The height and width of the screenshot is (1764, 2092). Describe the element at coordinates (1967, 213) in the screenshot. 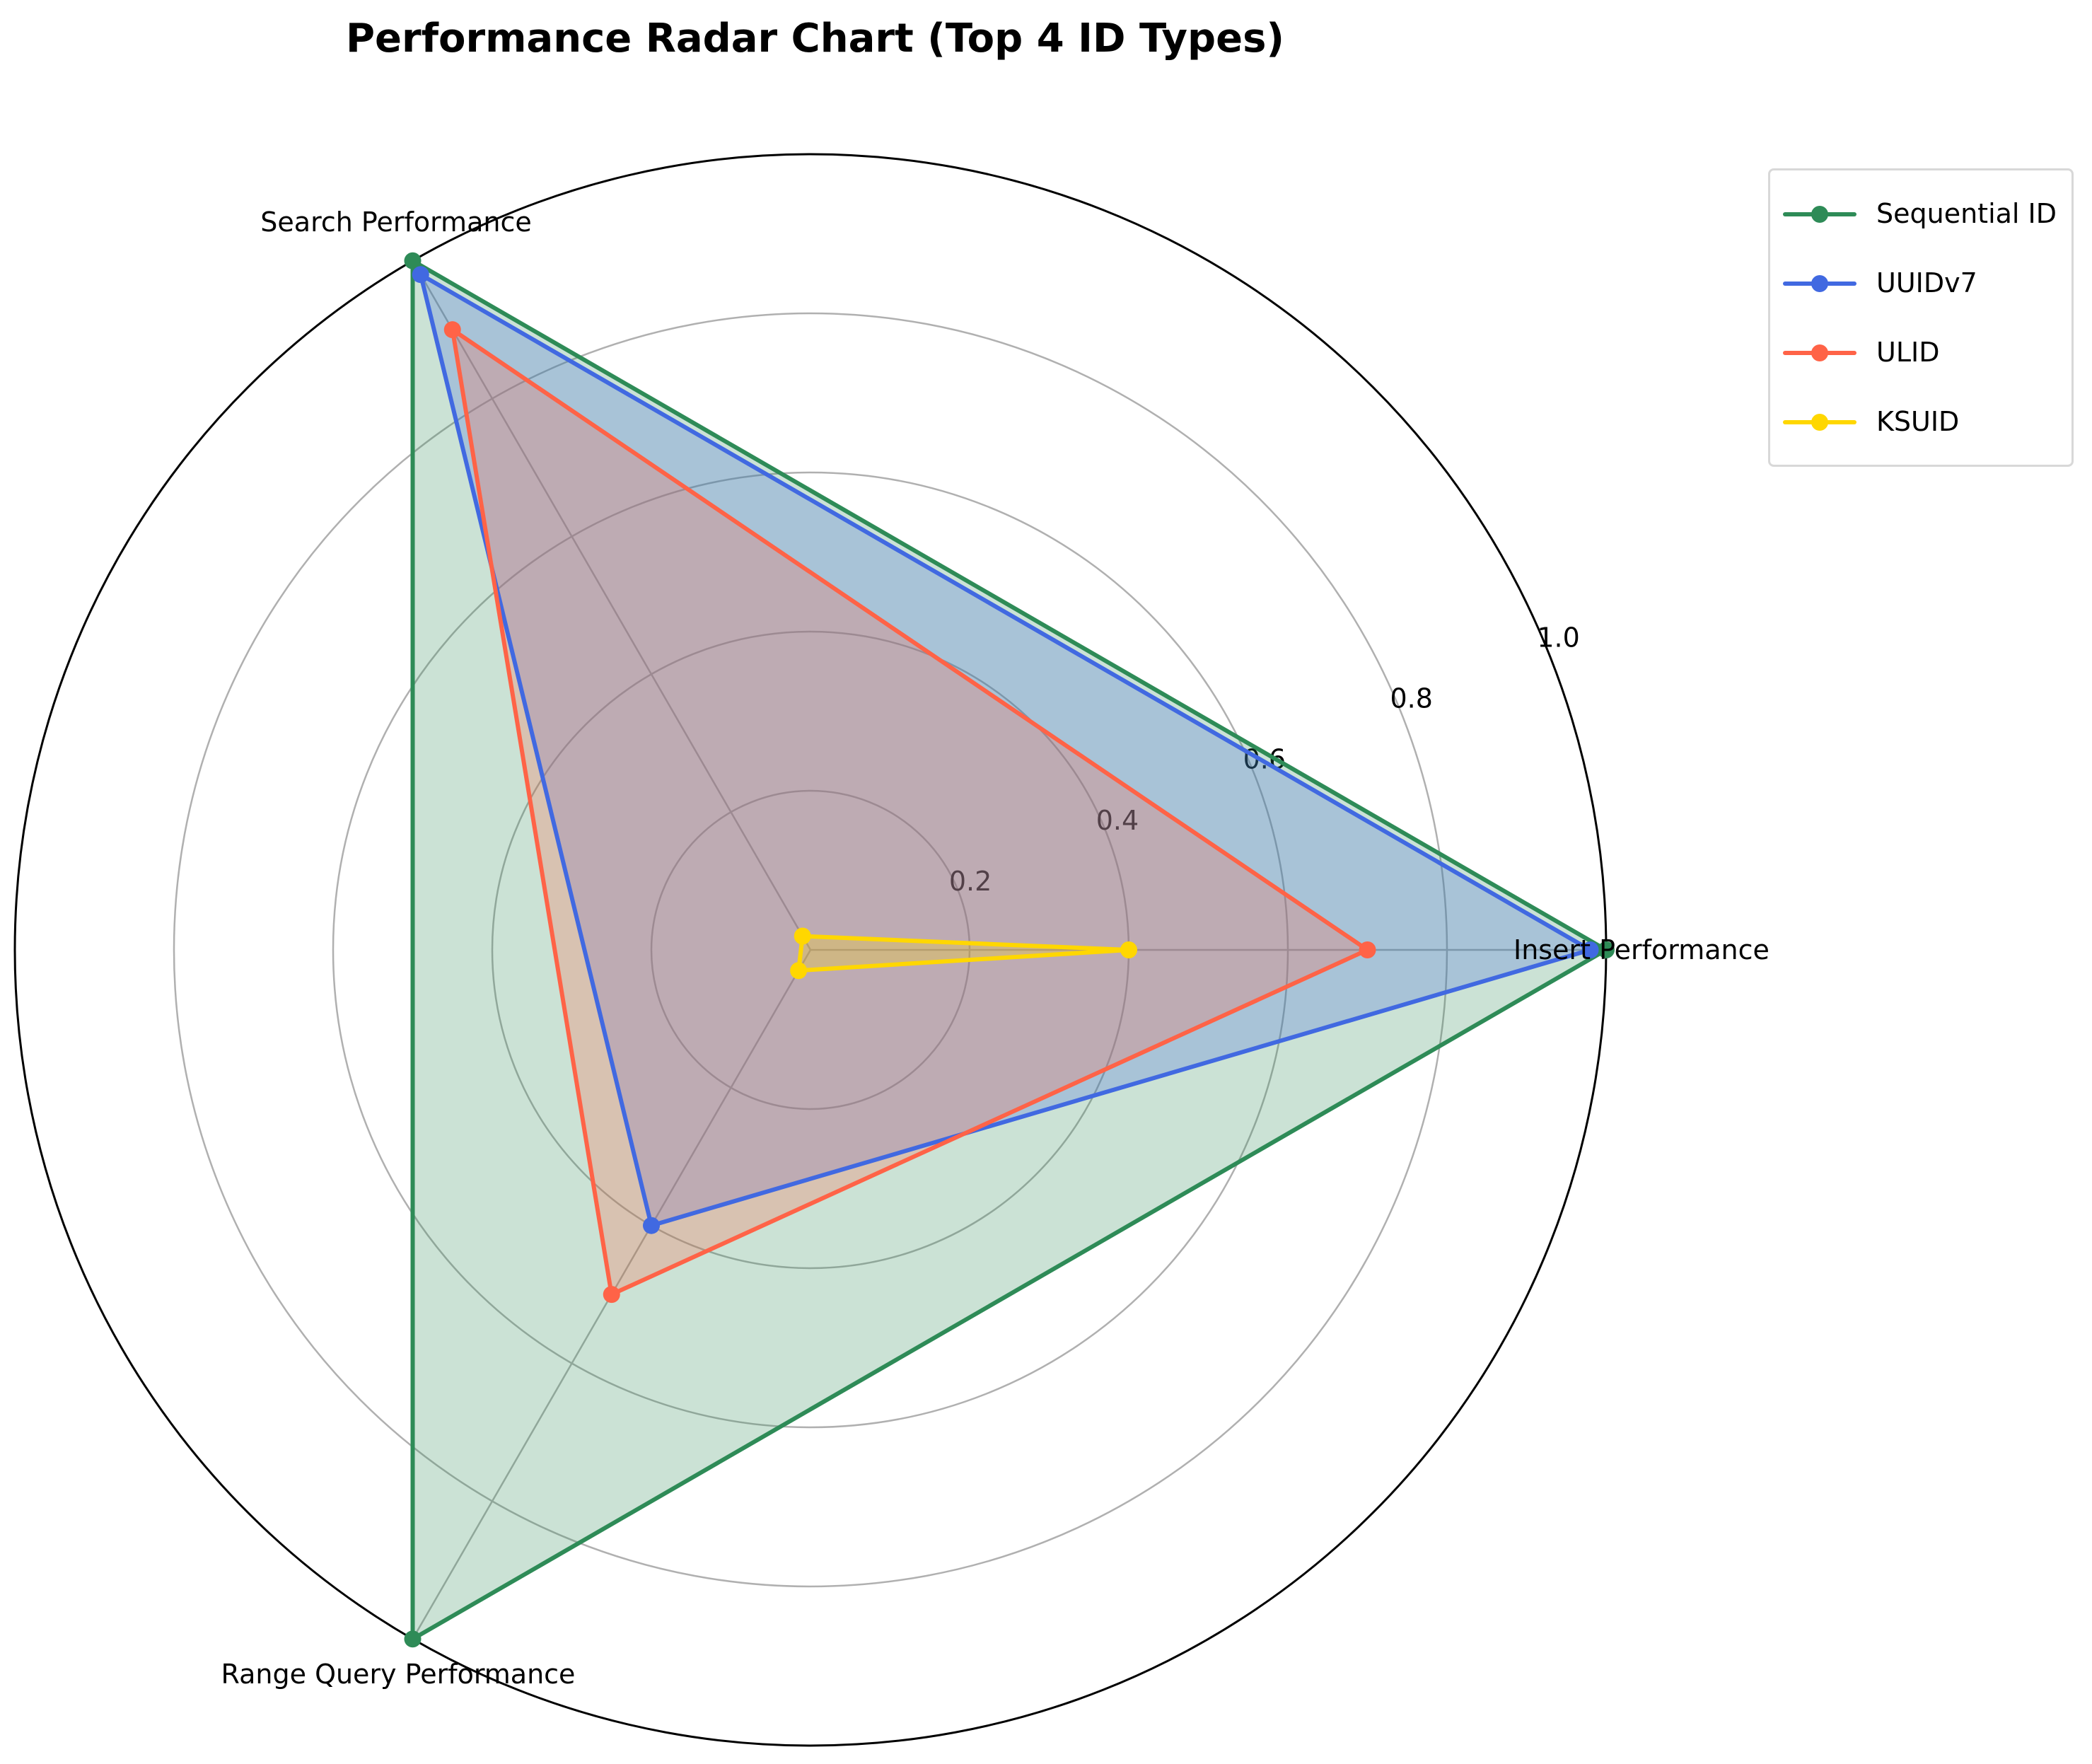

I see `legend-label: Sequential ID` at that location.